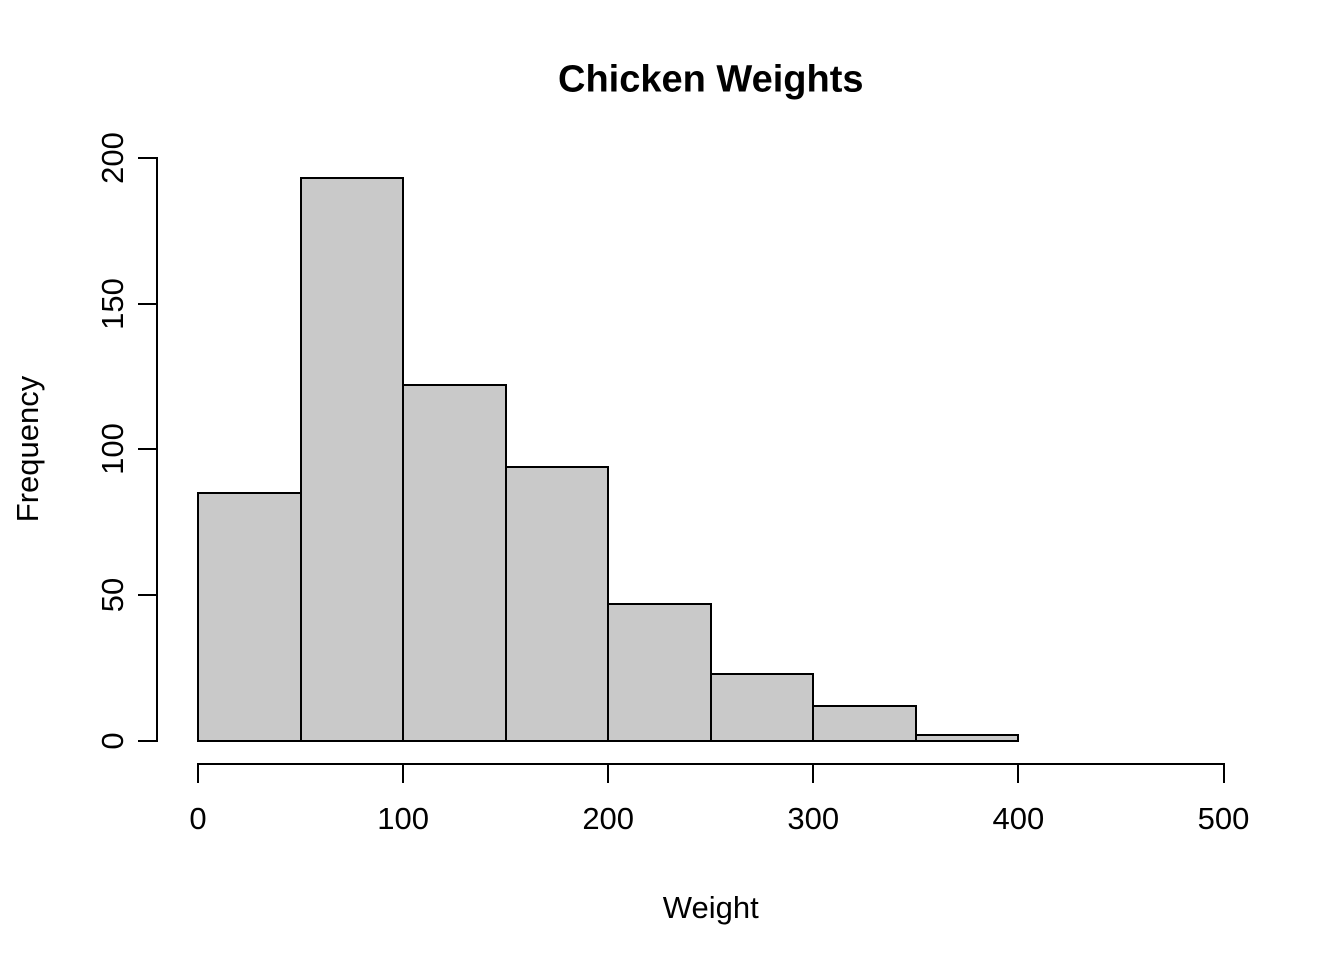 The width and height of the screenshot is (1344, 960). I want to click on y-tick-label: 100, so click(112, 449).